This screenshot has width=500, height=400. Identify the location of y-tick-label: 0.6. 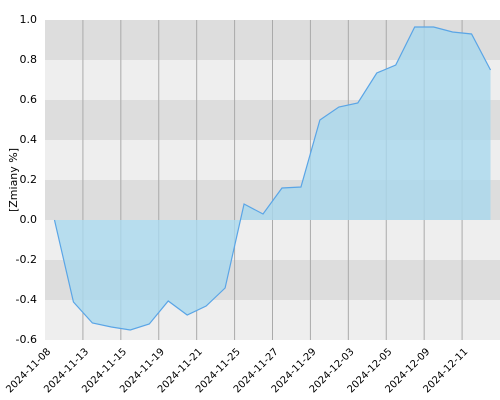
(29, 99).